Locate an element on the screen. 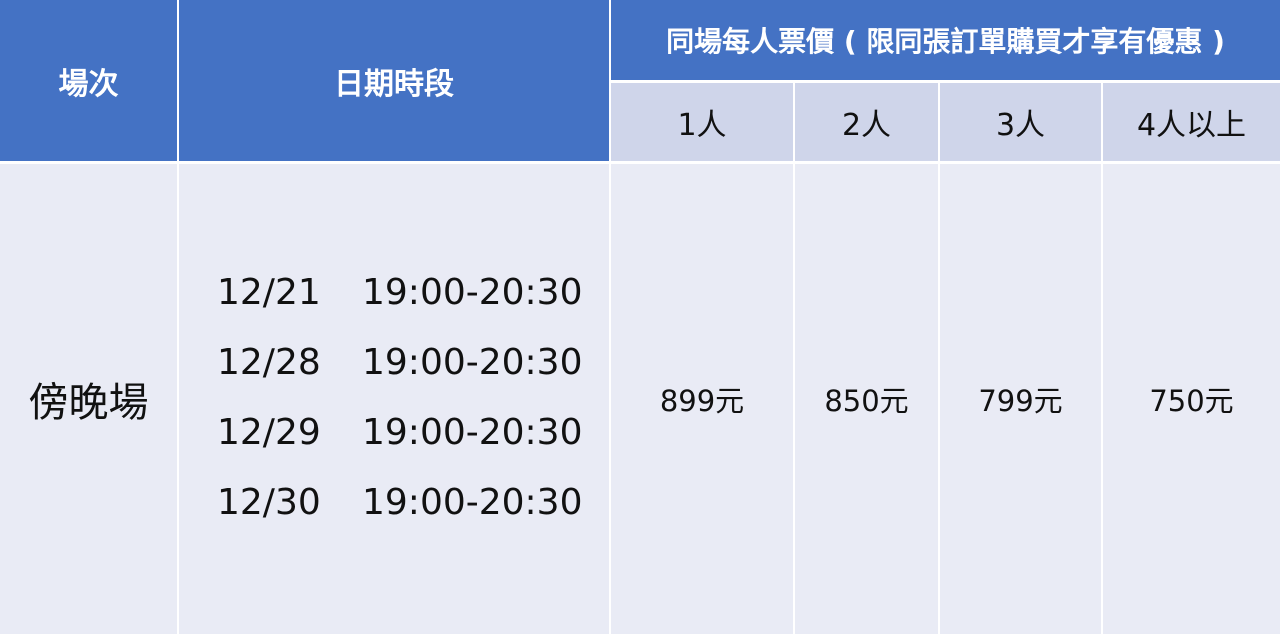 The width and height of the screenshot is (1280, 634). header-session: 場次 is located at coordinates (88, 80).